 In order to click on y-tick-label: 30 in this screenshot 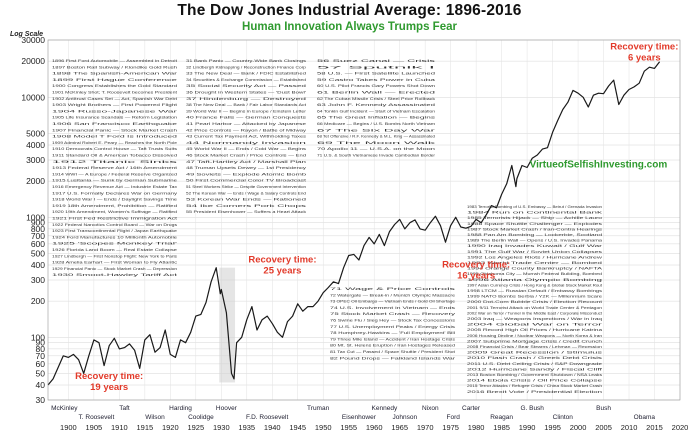, I will do `click(41, 400)`.